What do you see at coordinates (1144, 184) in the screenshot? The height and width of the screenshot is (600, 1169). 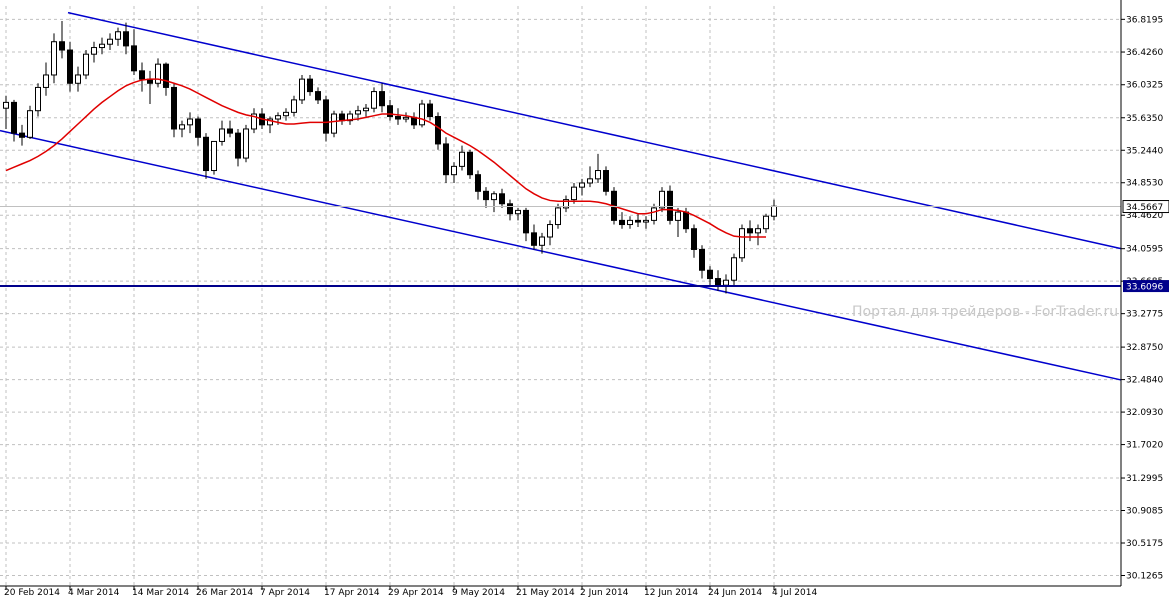 I see `y-tick-label-5: 34.8530` at bounding box center [1144, 184].